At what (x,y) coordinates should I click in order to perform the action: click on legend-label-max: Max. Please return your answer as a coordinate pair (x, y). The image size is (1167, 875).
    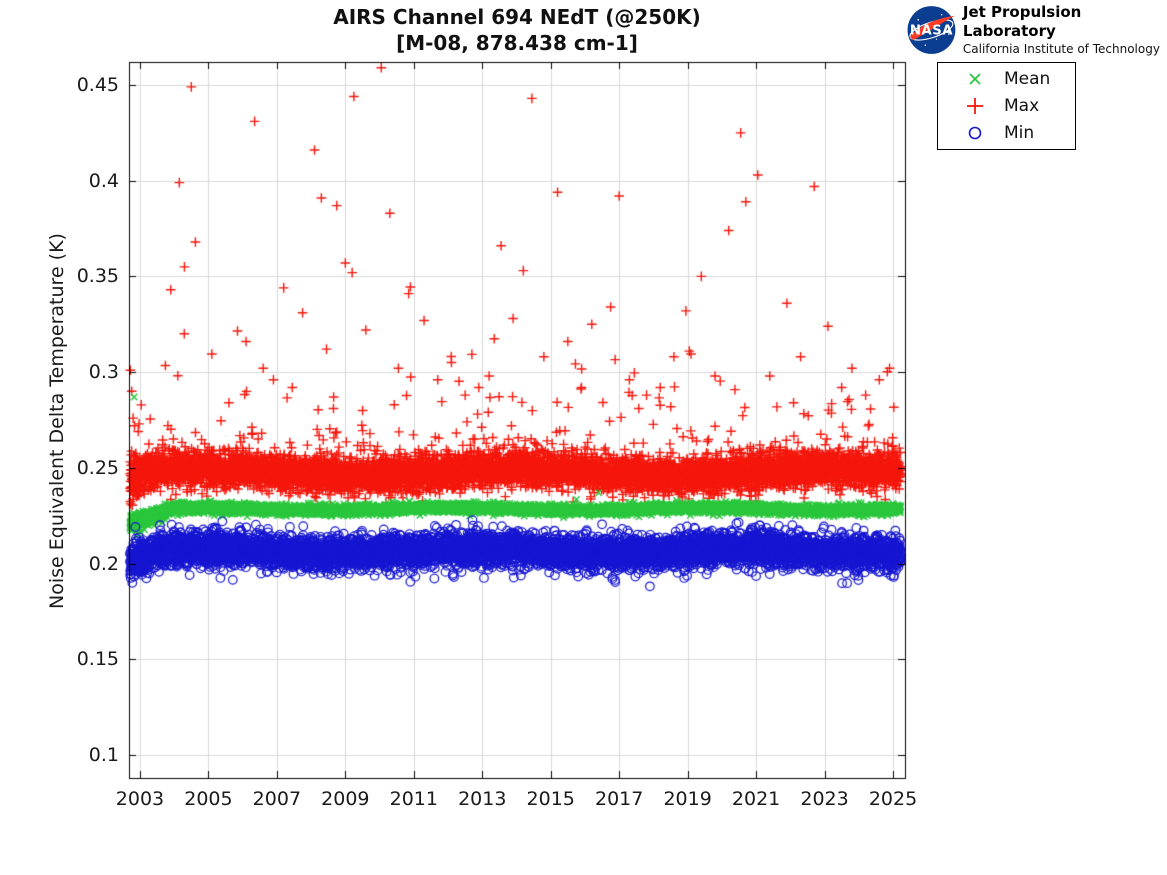
    Looking at the image, I should click on (1022, 106).